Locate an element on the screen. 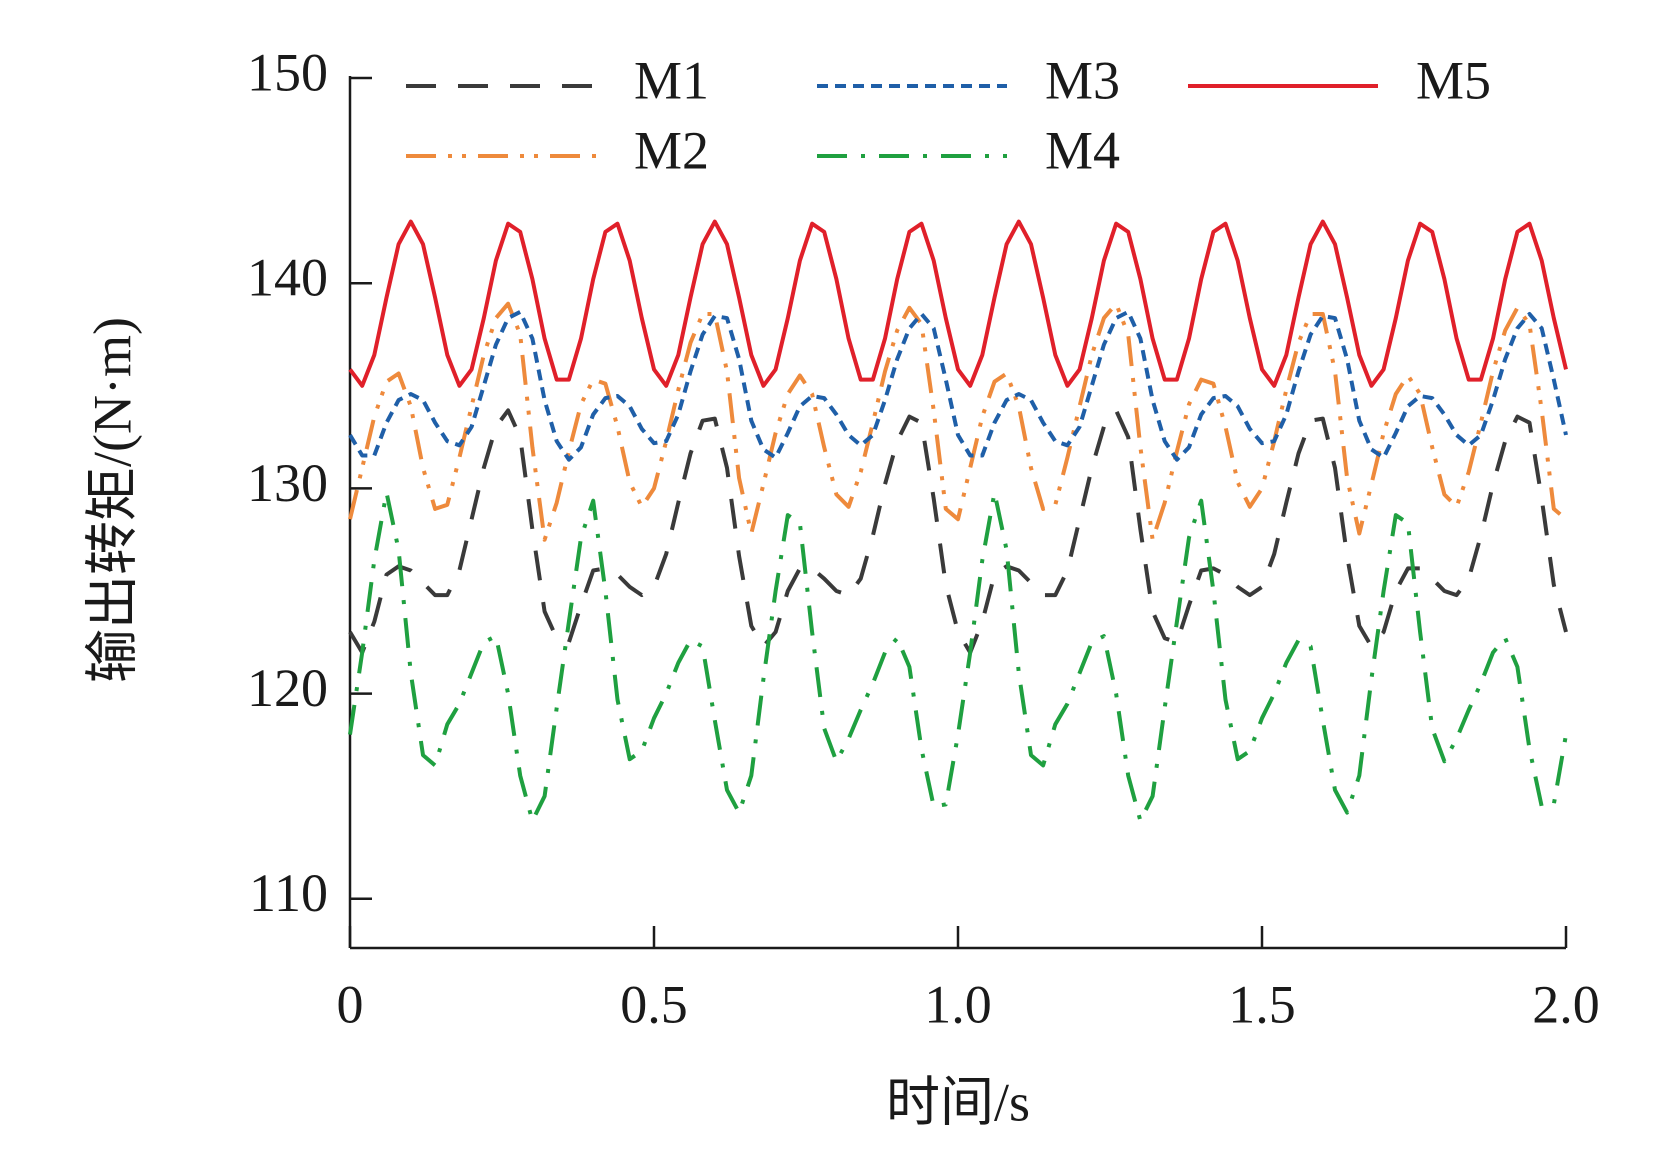  x-tick-label: 0 is located at coordinates (350, 1004).